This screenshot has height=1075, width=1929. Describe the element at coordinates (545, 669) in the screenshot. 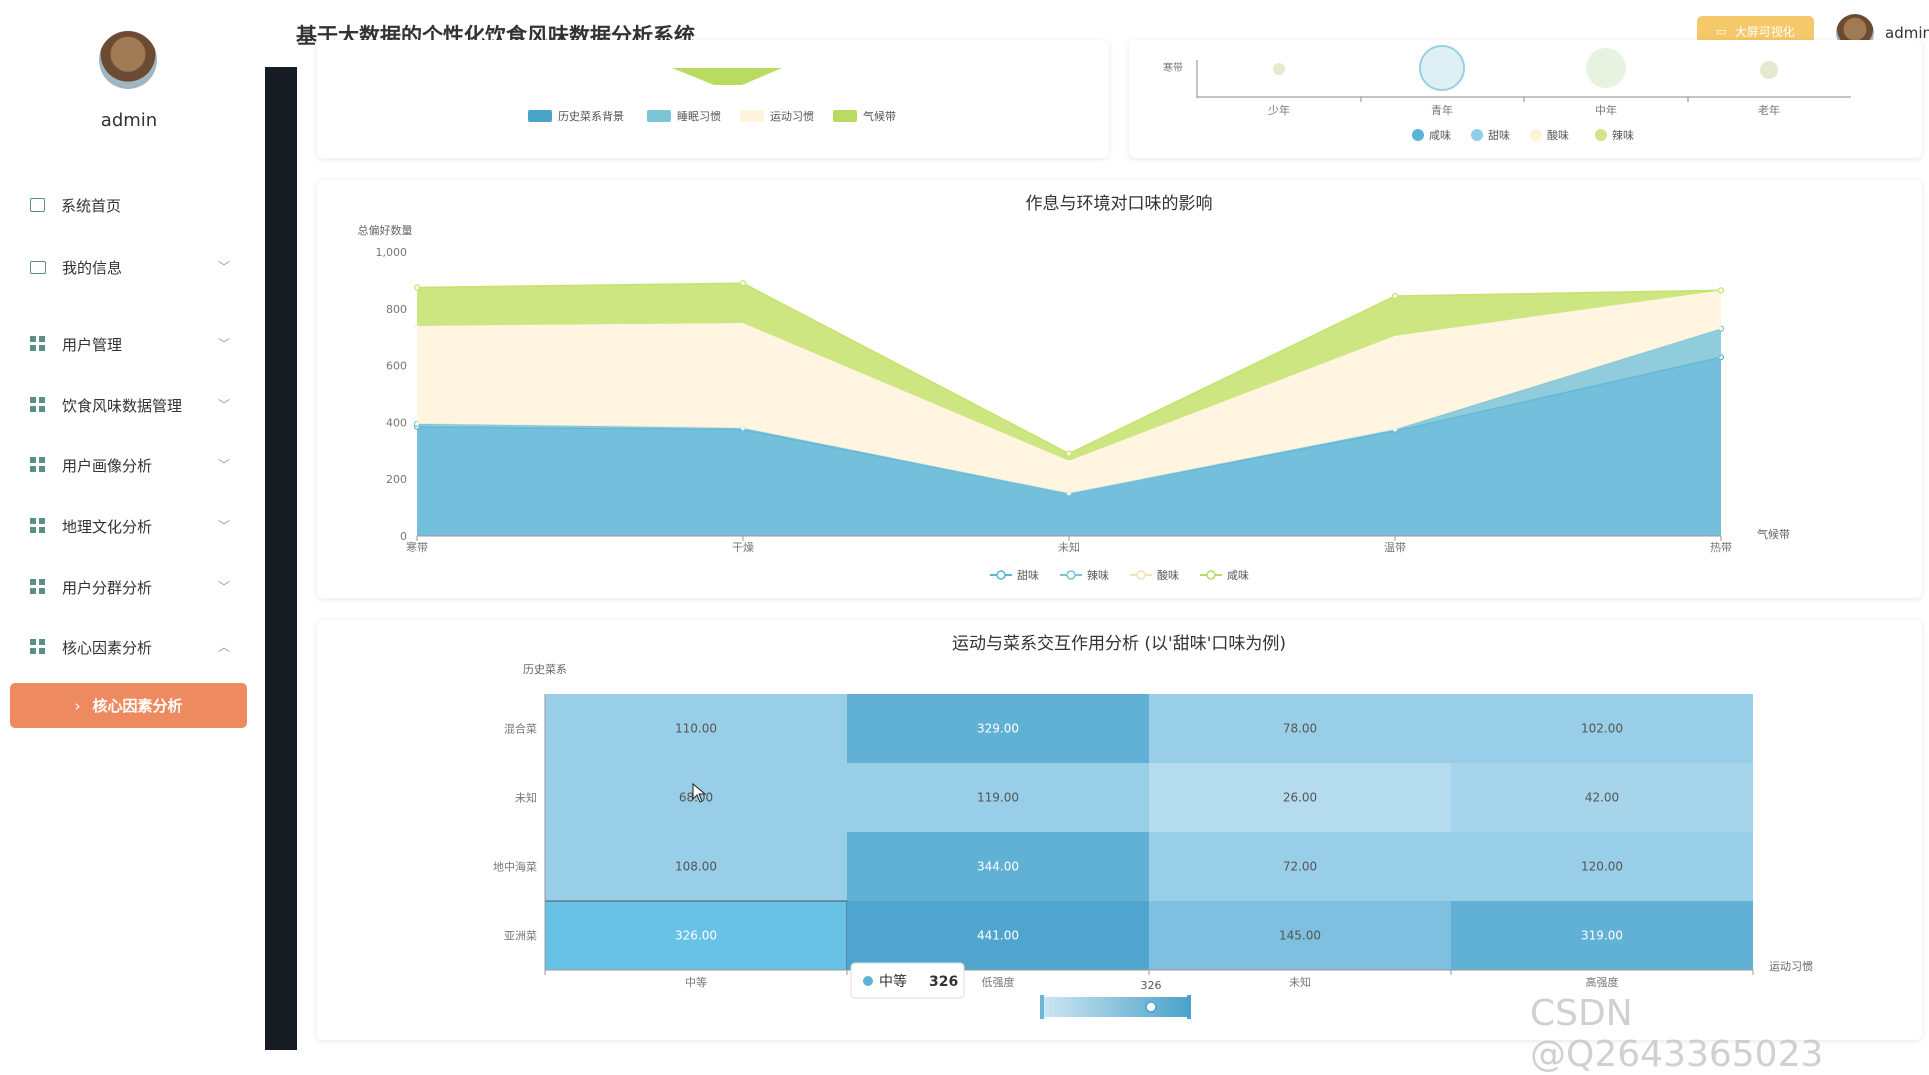

I see `y-axis-title: 历史菜系` at that location.